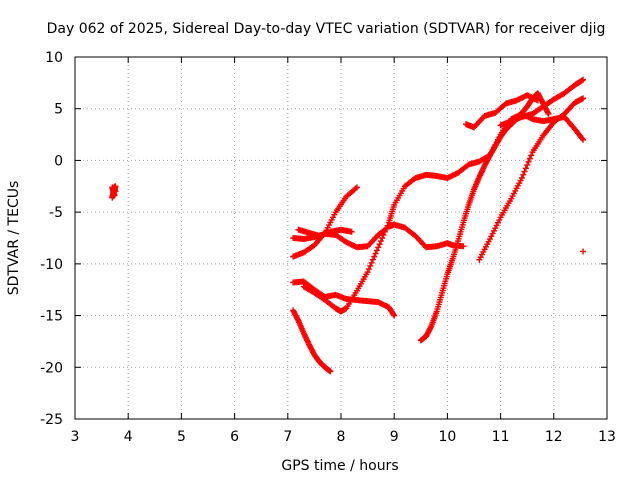  What do you see at coordinates (128, 437) in the screenshot?
I see `x-tick-label: 4` at bounding box center [128, 437].